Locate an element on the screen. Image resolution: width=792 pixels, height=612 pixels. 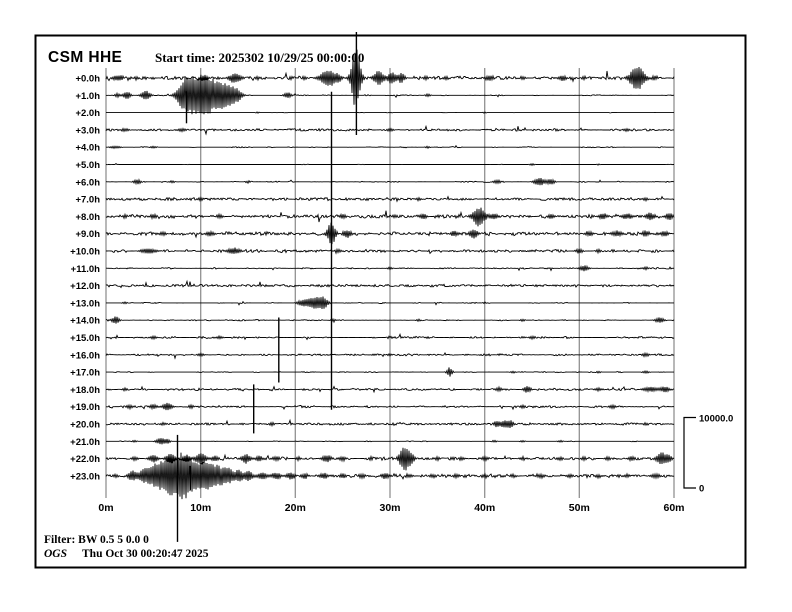
start-time-label: Start time: 2025302 10/29/25 00:00:00 is located at coordinates (259, 57).